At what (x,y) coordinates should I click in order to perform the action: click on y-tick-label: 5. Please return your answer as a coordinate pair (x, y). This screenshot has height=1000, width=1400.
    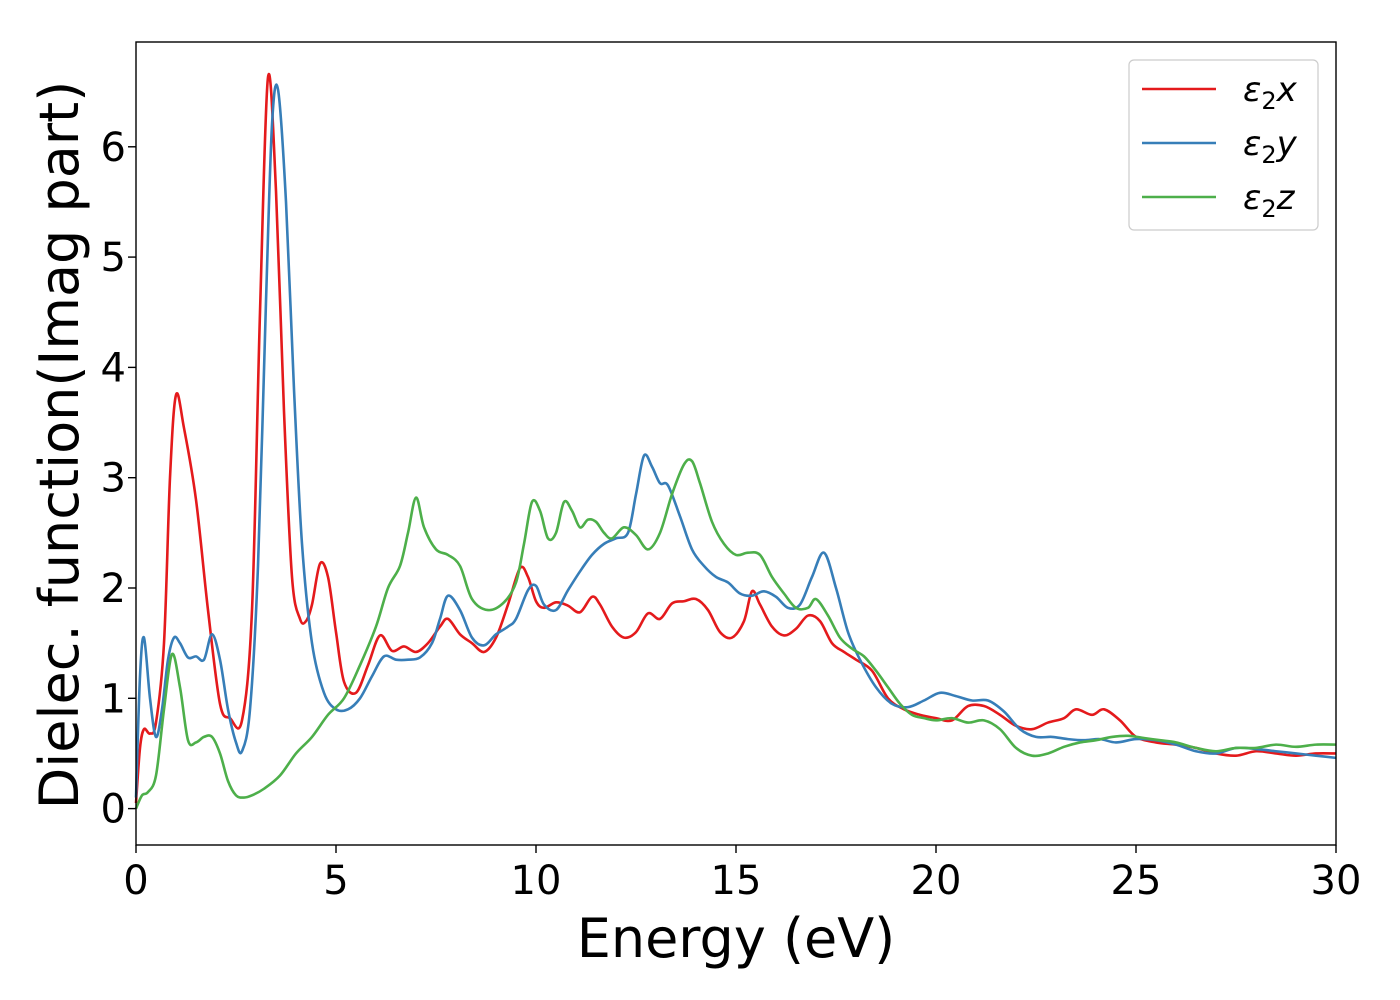
    Looking at the image, I should click on (113, 258).